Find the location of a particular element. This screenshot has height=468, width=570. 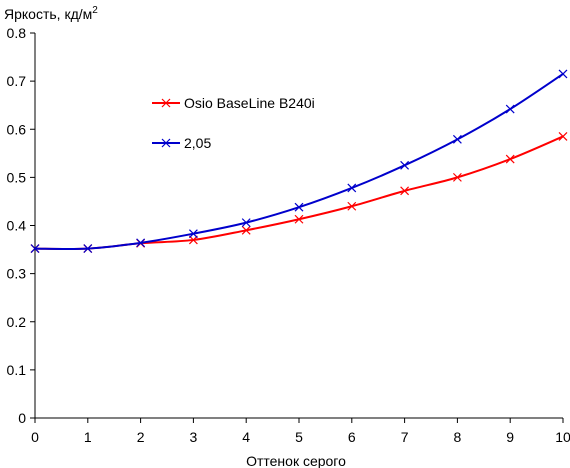

x-tick-label: 1 is located at coordinates (88, 437).